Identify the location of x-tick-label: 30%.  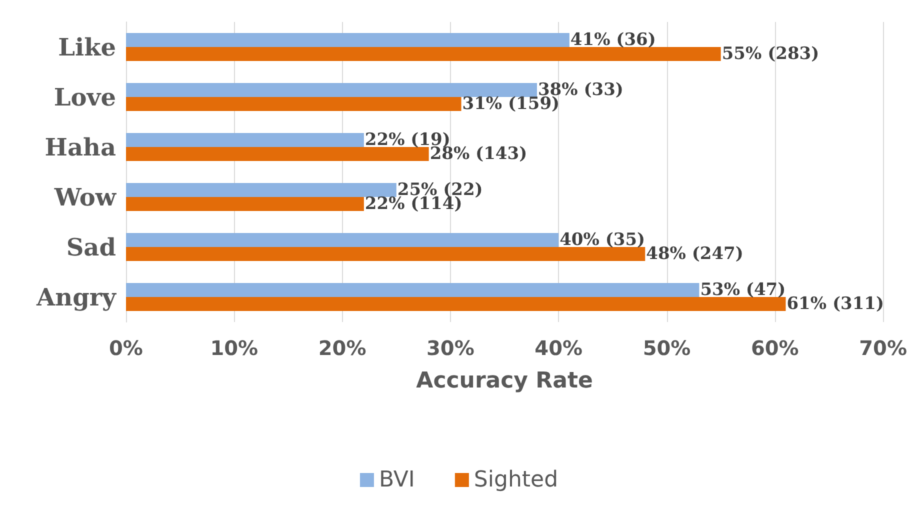
(450, 348).